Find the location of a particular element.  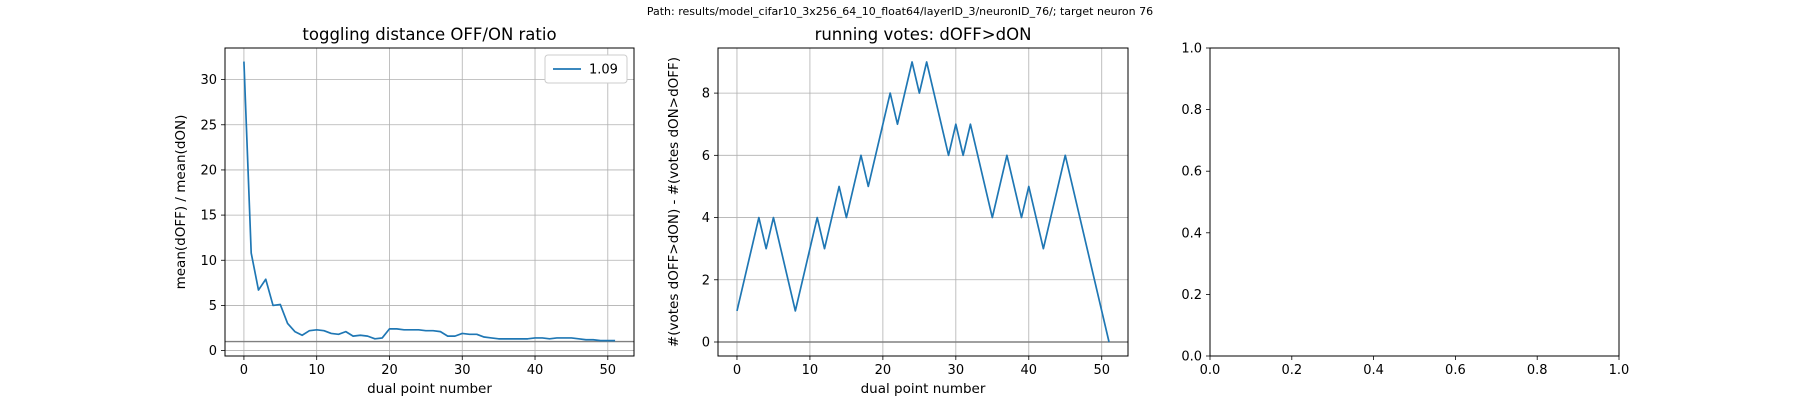

votes-chart-title: running votes: dOFF>dON is located at coordinates (923, 34).